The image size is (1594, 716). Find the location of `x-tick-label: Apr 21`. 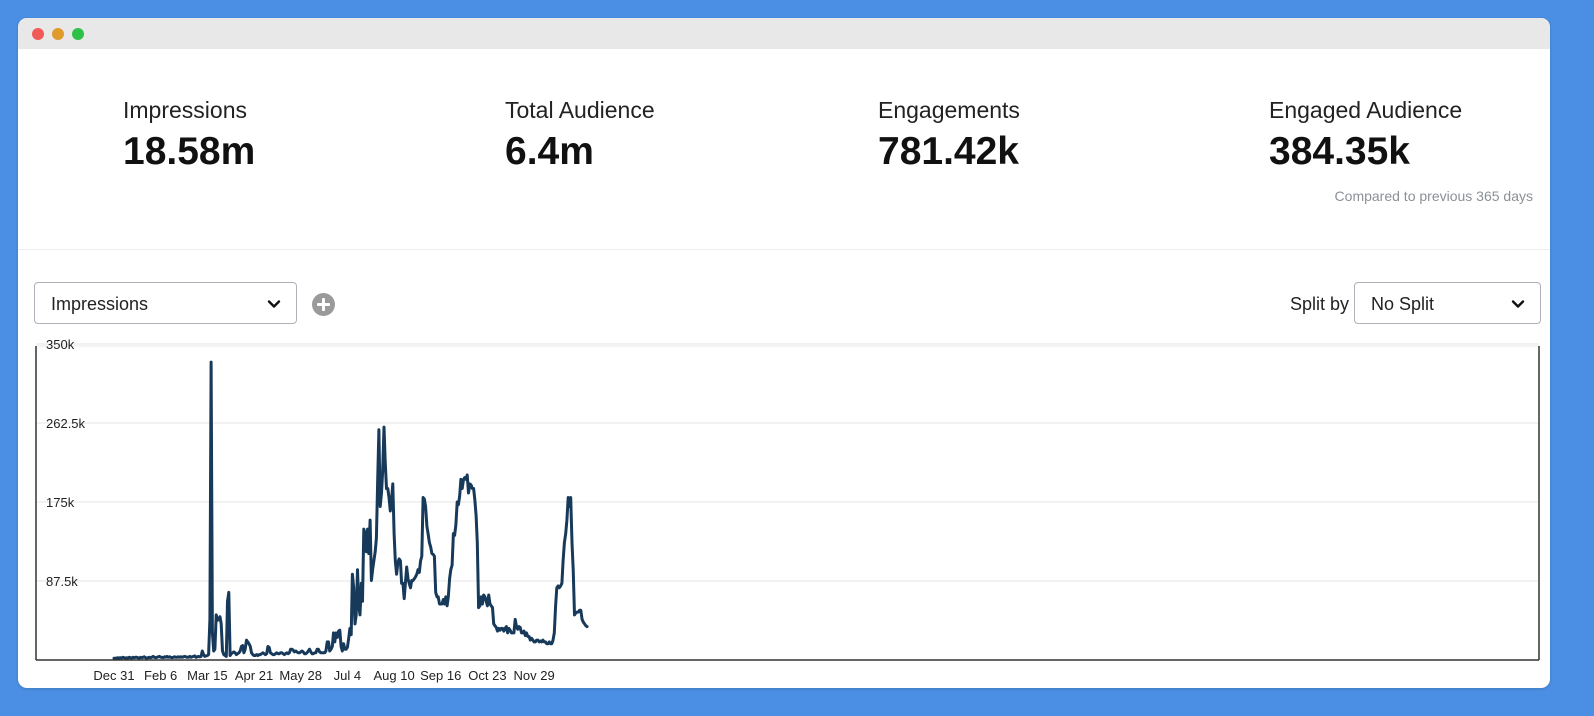

x-tick-label: Apr 21 is located at coordinates (254, 675).